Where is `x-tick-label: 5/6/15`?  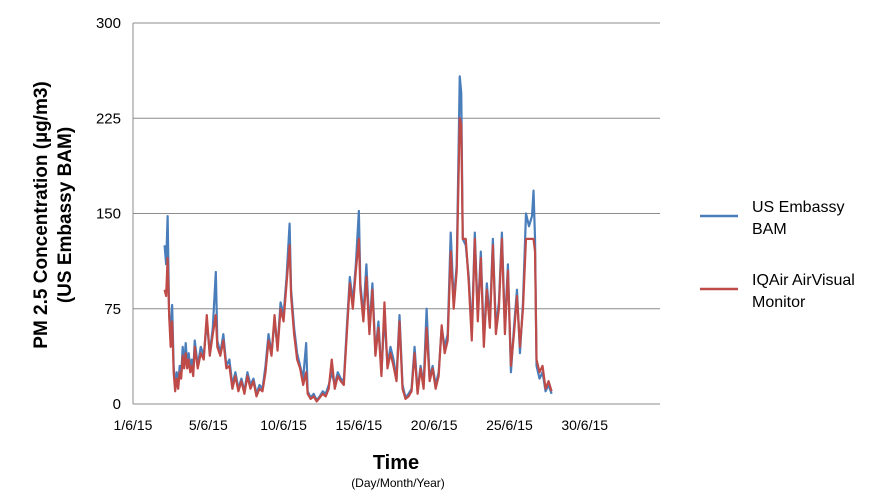
x-tick-label: 5/6/15 is located at coordinates (208, 425).